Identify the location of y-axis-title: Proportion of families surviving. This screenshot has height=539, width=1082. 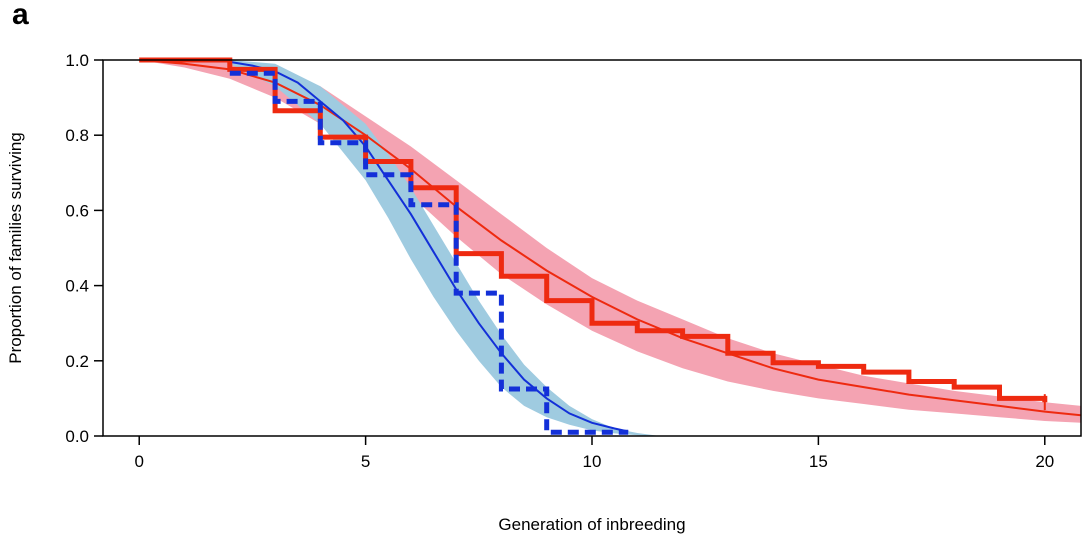
(15, 247).